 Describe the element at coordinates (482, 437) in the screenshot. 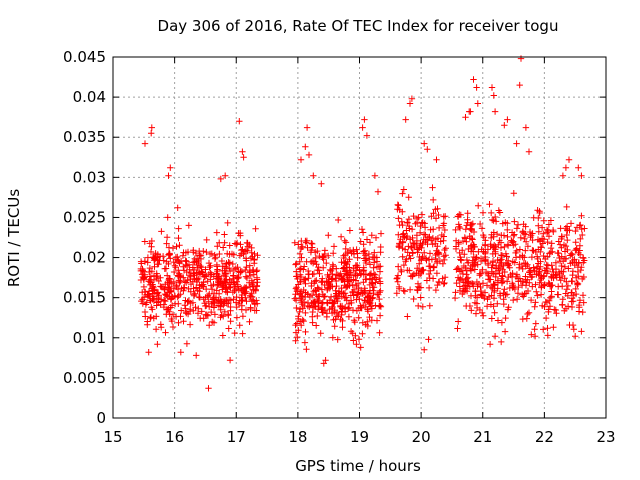

I see `x-tick-label: 21` at that location.